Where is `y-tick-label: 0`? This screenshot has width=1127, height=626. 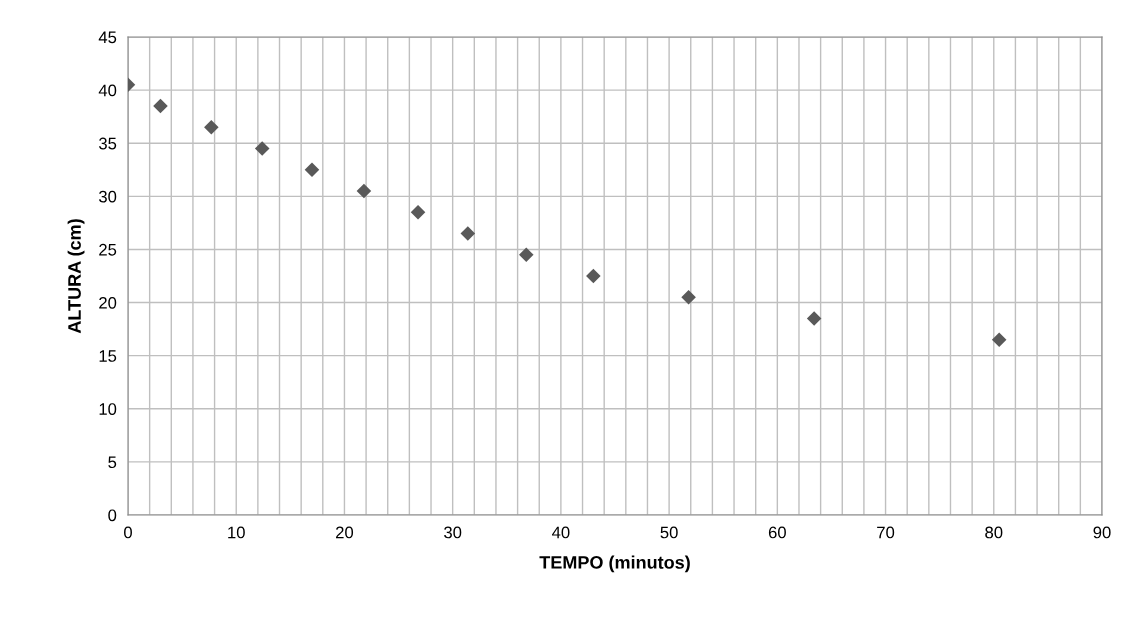
y-tick-label: 0 is located at coordinates (112, 515).